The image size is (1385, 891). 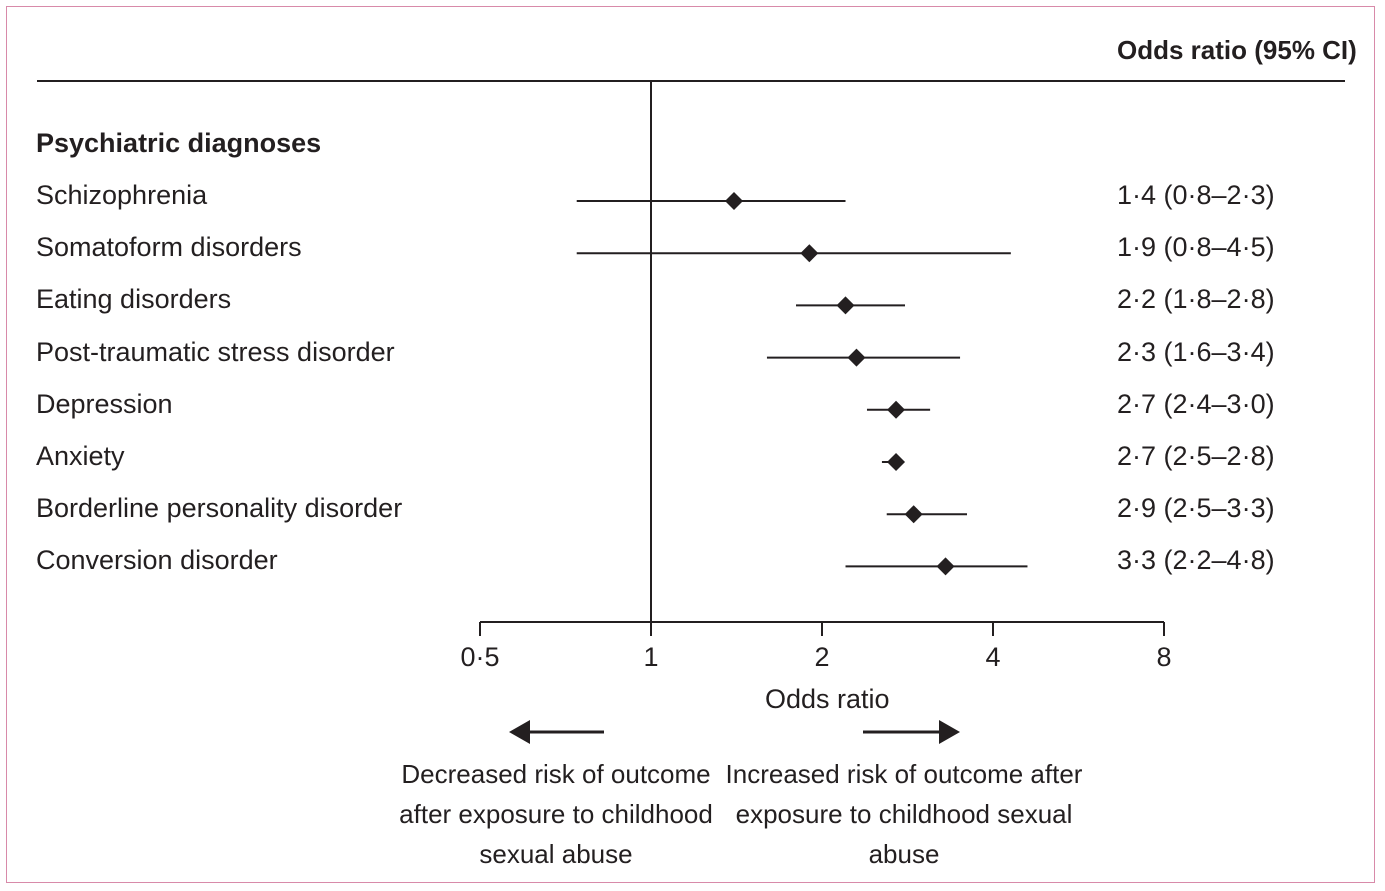 I want to click on row-odds-ratio-value: 1·9 (0·8–4·5), so click(x=1196, y=247).